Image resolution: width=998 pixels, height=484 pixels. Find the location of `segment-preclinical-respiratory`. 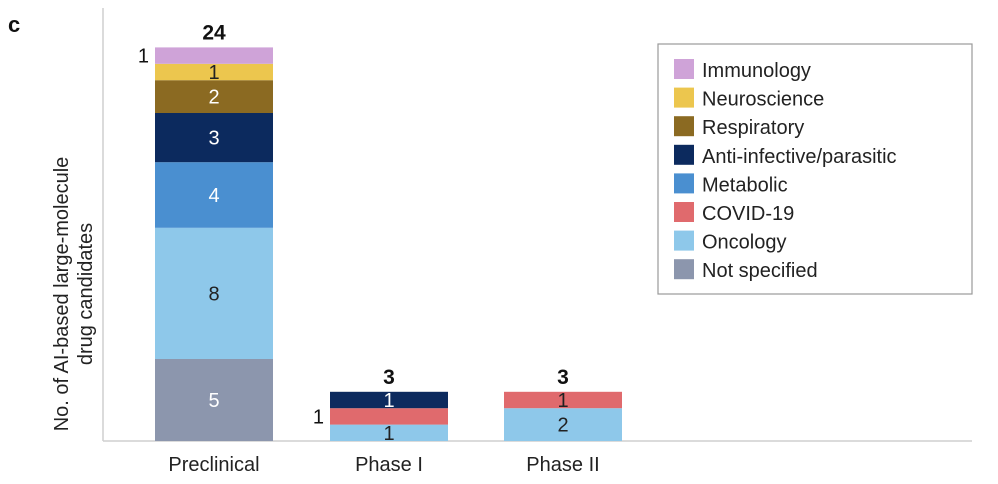

segment-preclinical-respiratory is located at coordinates (214, 96).